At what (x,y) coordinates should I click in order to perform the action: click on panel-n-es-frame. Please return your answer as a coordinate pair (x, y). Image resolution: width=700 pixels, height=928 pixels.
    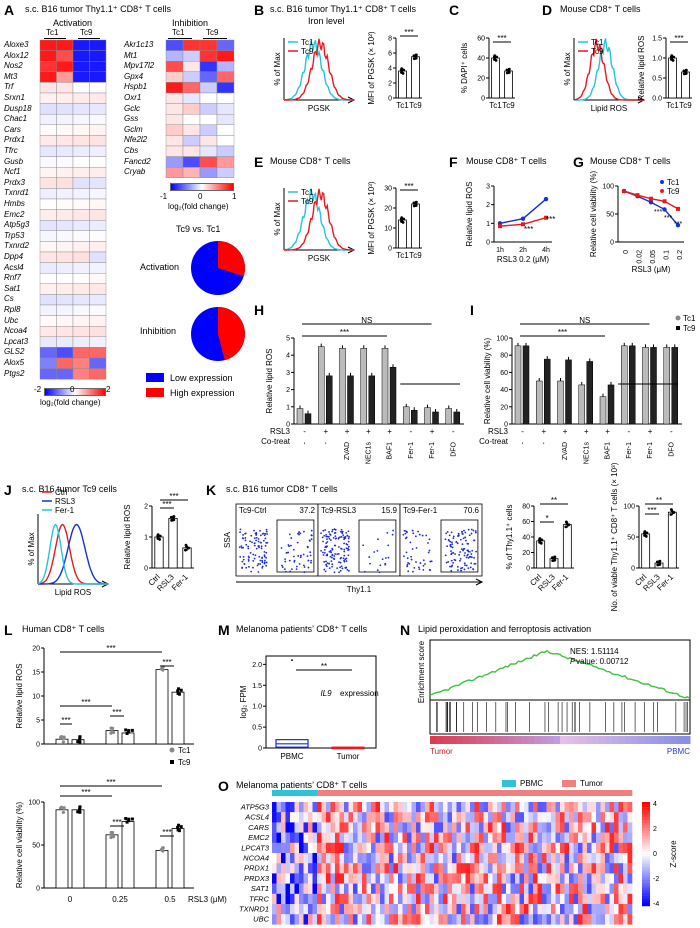
    Looking at the image, I should click on (560, 670).